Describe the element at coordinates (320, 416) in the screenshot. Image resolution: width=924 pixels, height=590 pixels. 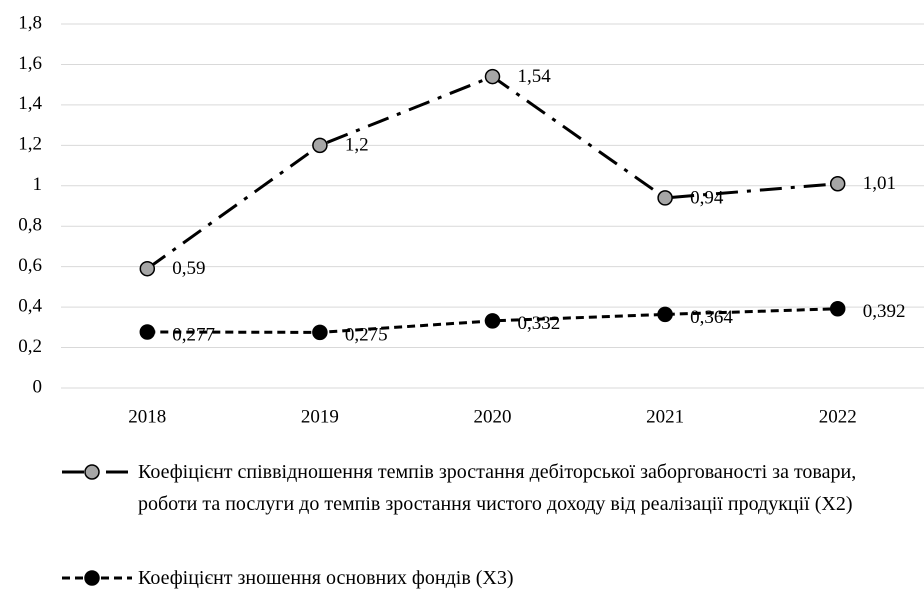
I see `x-tick-label: 2019` at that location.